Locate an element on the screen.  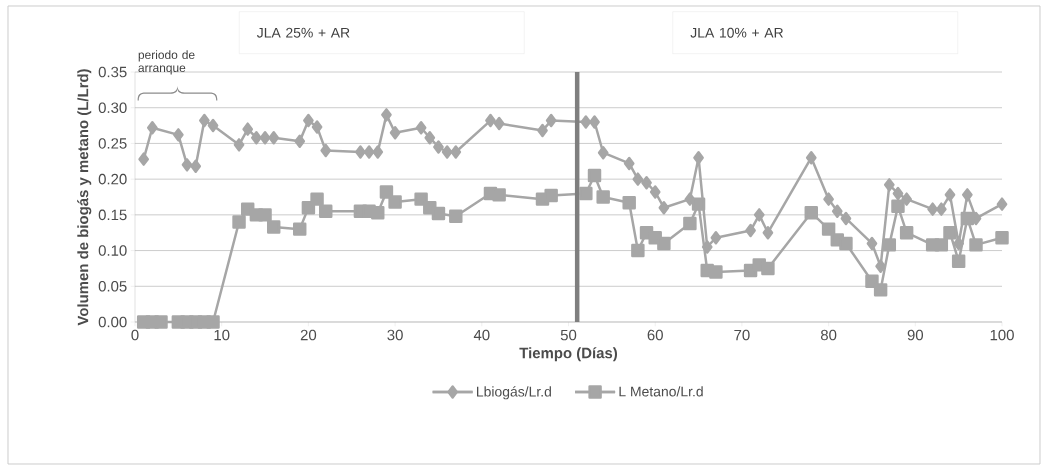
y-tick-label: 0.35 is located at coordinates (112, 72).